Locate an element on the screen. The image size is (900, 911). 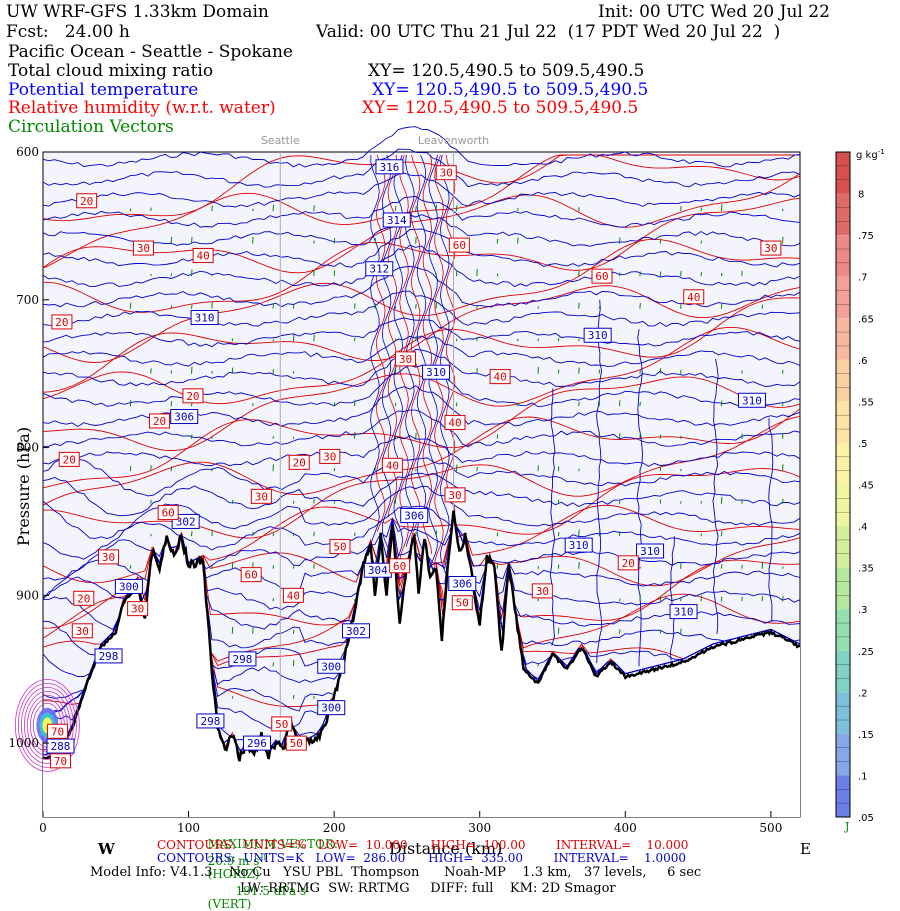
colorbar-tick-label: .1 is located at coordinates (863, 776).